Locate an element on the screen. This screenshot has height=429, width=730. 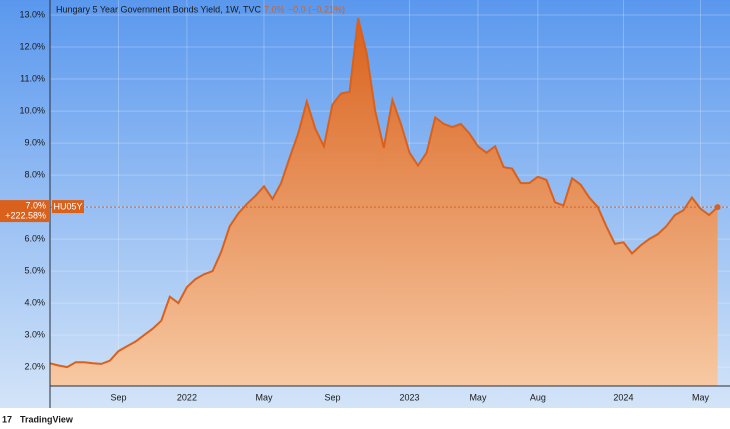
x-tick-label: 2024 is located at coordinates (623, 397).